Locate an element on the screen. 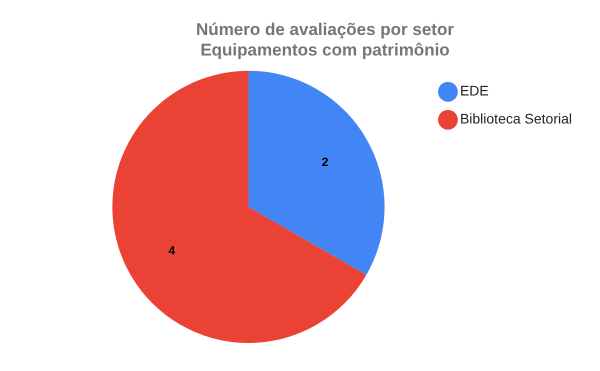 This screenshot has height=371, width=600. data-label: 4 is located at coordinates (172, 250).